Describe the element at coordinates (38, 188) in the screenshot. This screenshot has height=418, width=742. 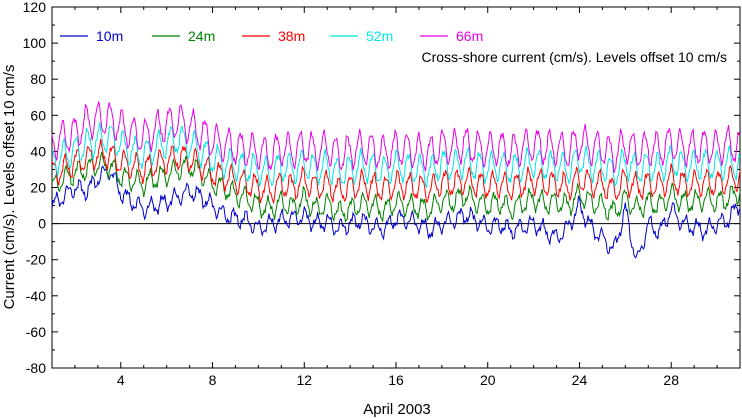
I see `y-tick-label: 20` at that location.